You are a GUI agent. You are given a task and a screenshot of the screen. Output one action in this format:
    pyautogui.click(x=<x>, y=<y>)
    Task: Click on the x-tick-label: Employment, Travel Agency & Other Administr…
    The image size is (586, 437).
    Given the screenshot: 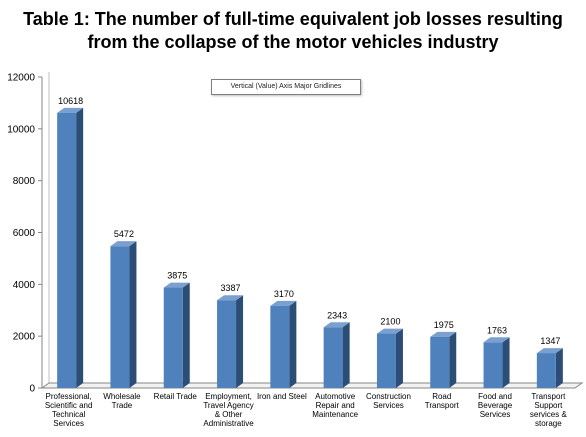 What is the action you would take?
    pyautogui.click(x=228, y=410)
    